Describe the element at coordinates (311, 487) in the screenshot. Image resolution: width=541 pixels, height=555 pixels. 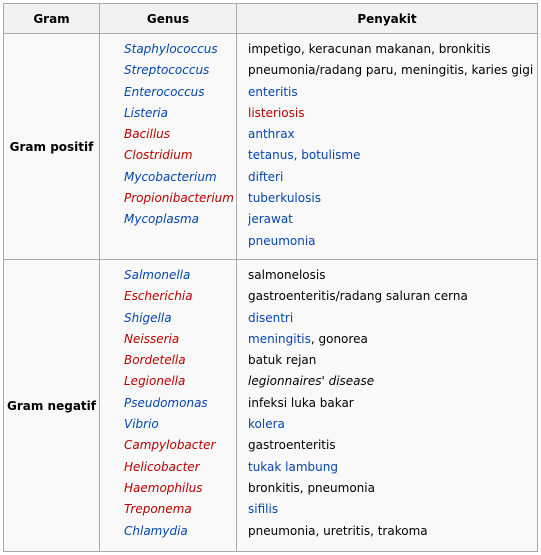
I see `disease-text: bronkitis, pneumonia` at that location.